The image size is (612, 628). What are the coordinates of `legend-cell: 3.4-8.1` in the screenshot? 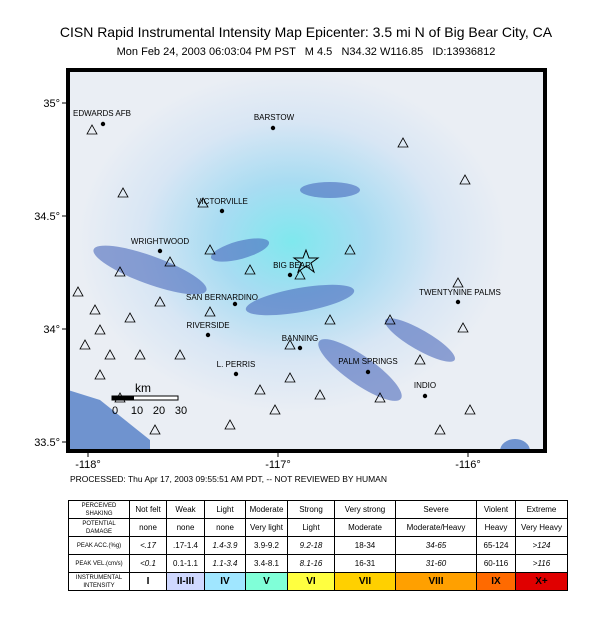 It's located at (266, 563).